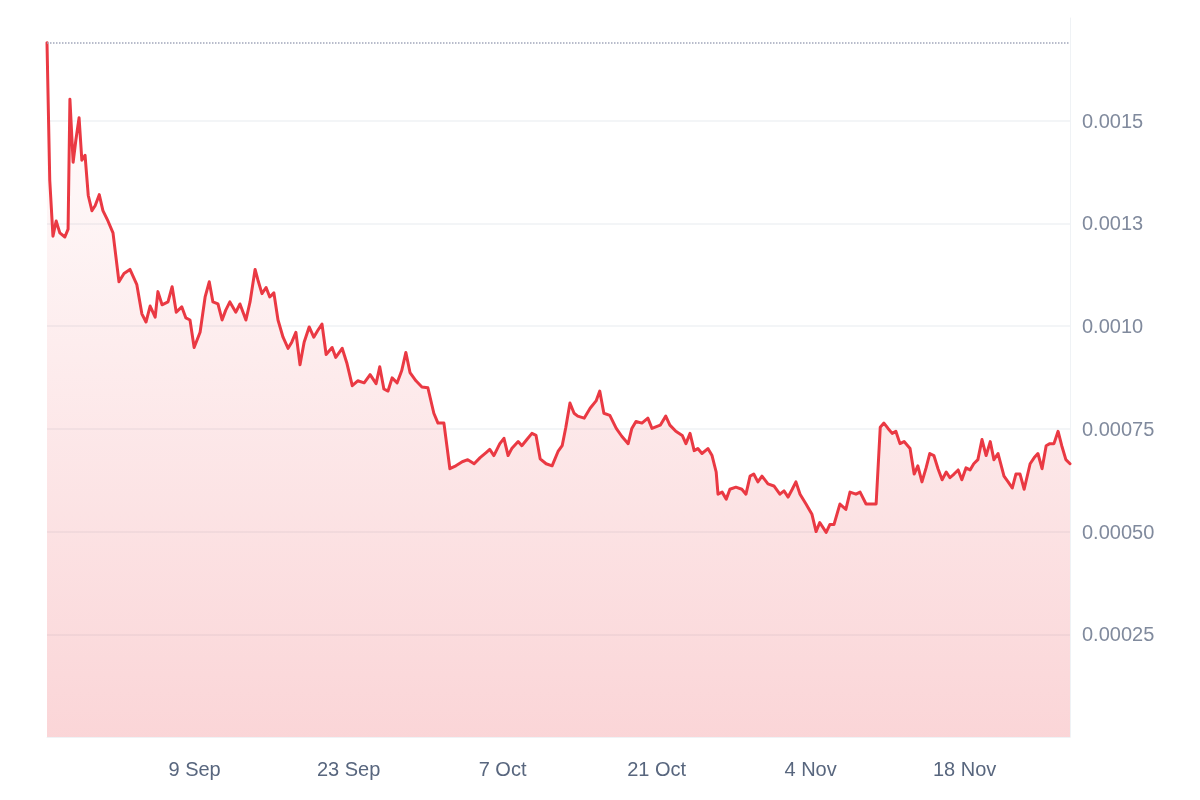 This screenshot has height=800, width=1200. Describe the element at coordinates (348, 769) in the screenshot. I see `x-tick-label: 23 Sep` at that location.